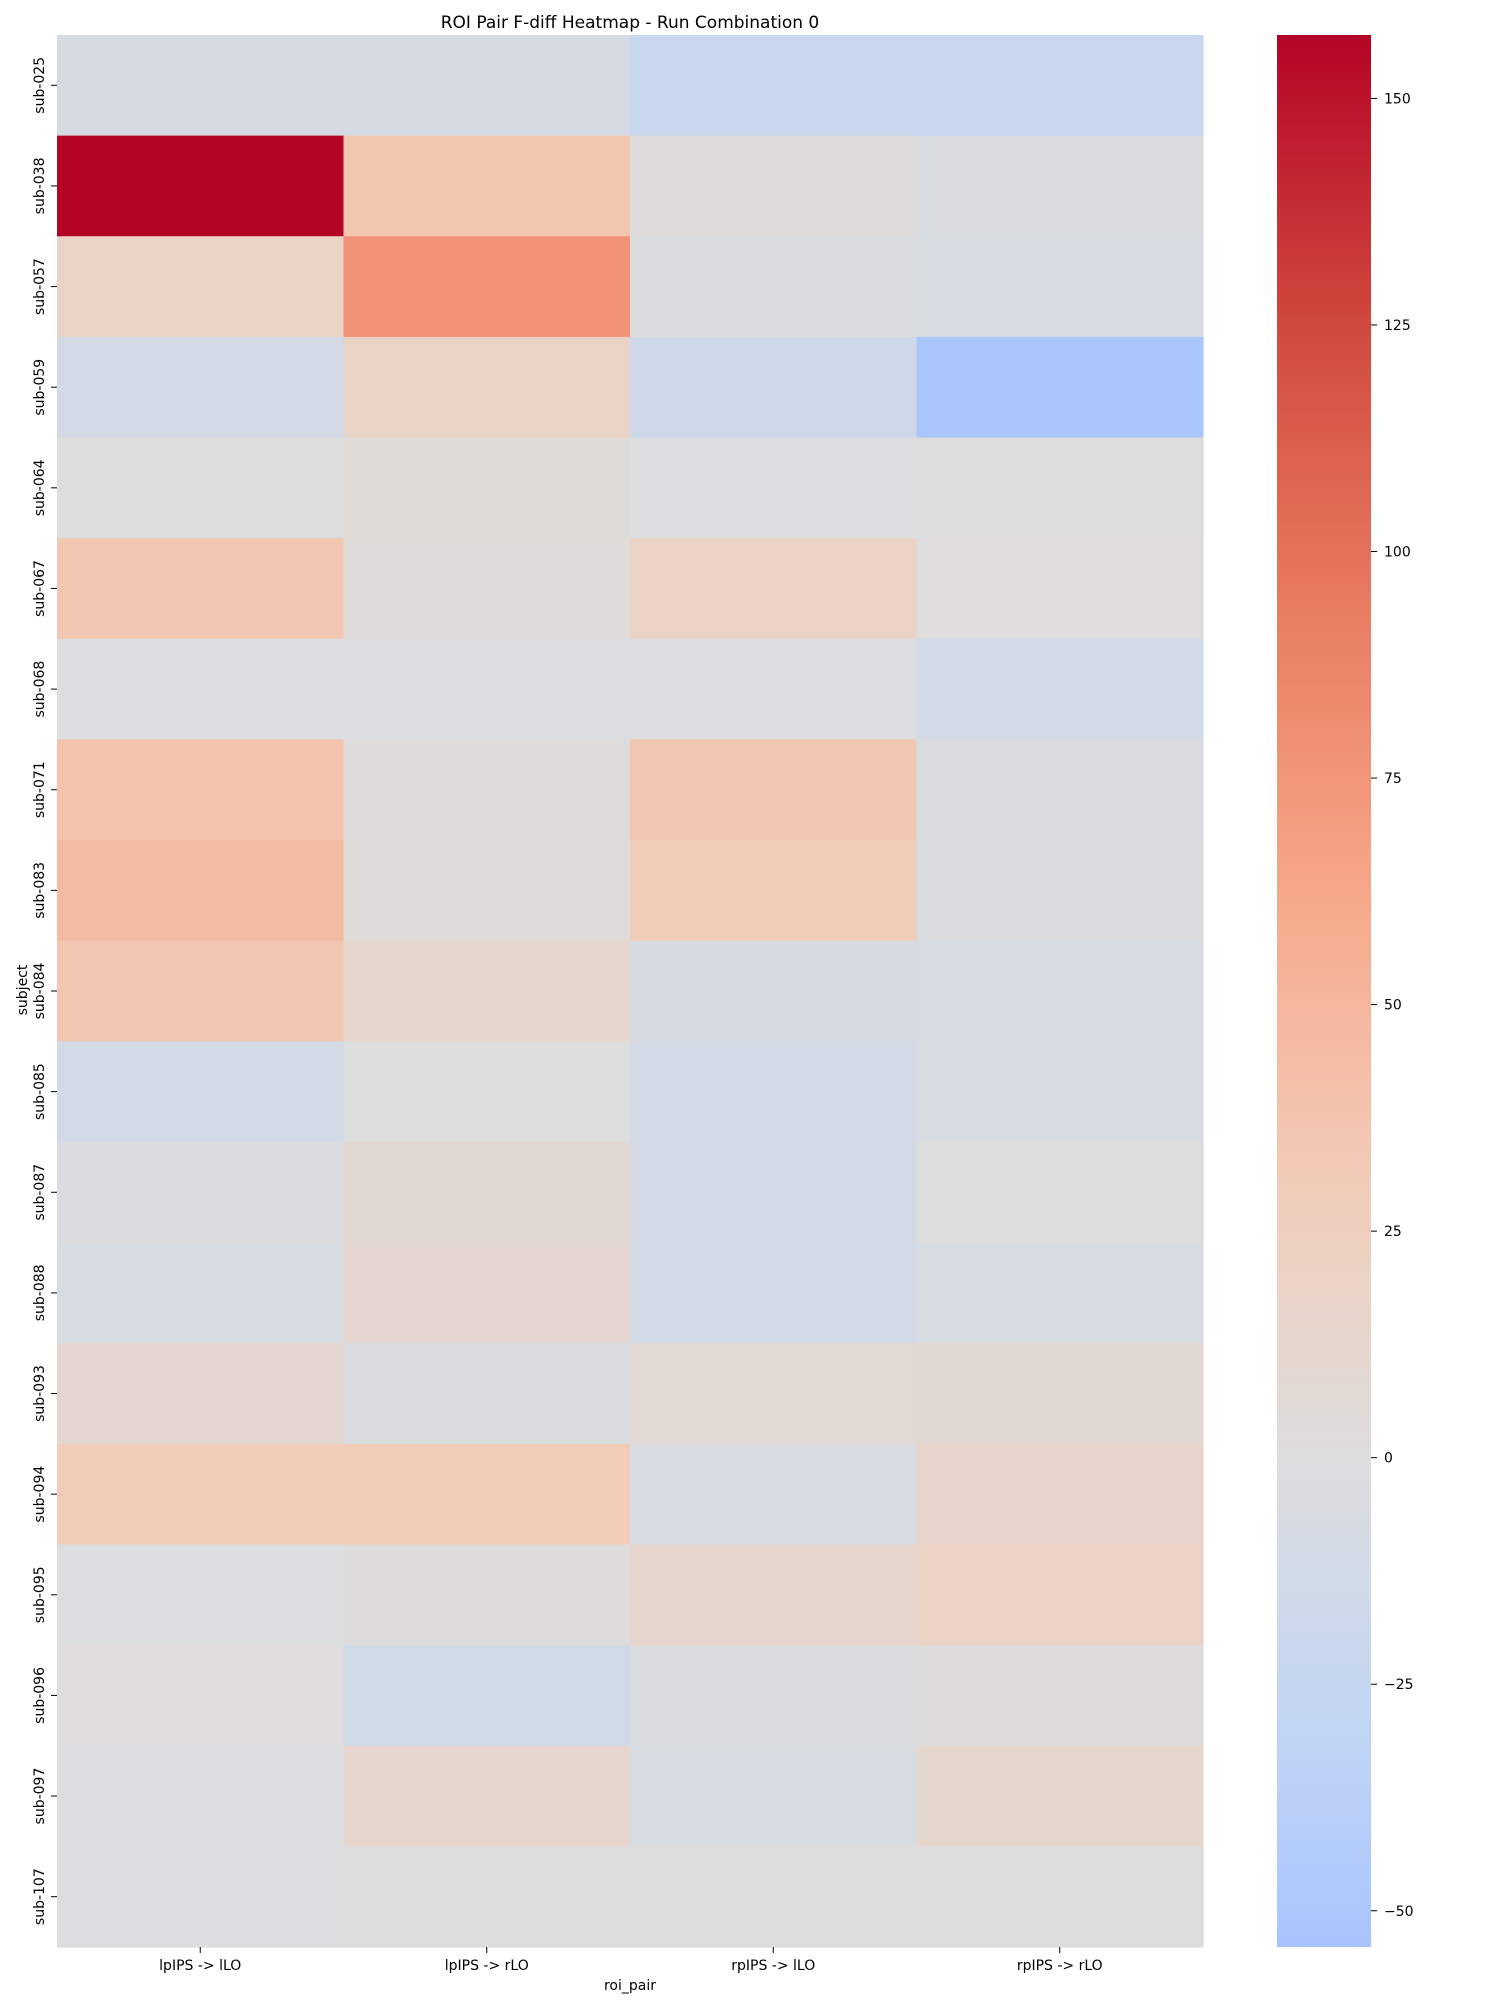  What do you see at coordinates (40, 487) in the screenshot?
I see `y-tick-label: sub-064` at bounding box center [40, 487].